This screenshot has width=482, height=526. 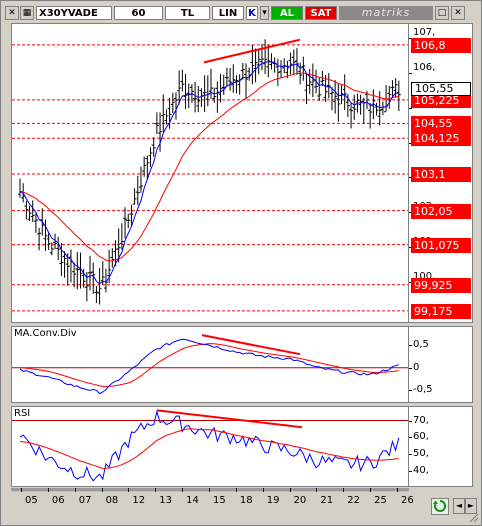 What do you see at coordinates (421, 420) in the screenshot?
I see `rsi-axis-tick: 70,` at bounding box center [421, 420].